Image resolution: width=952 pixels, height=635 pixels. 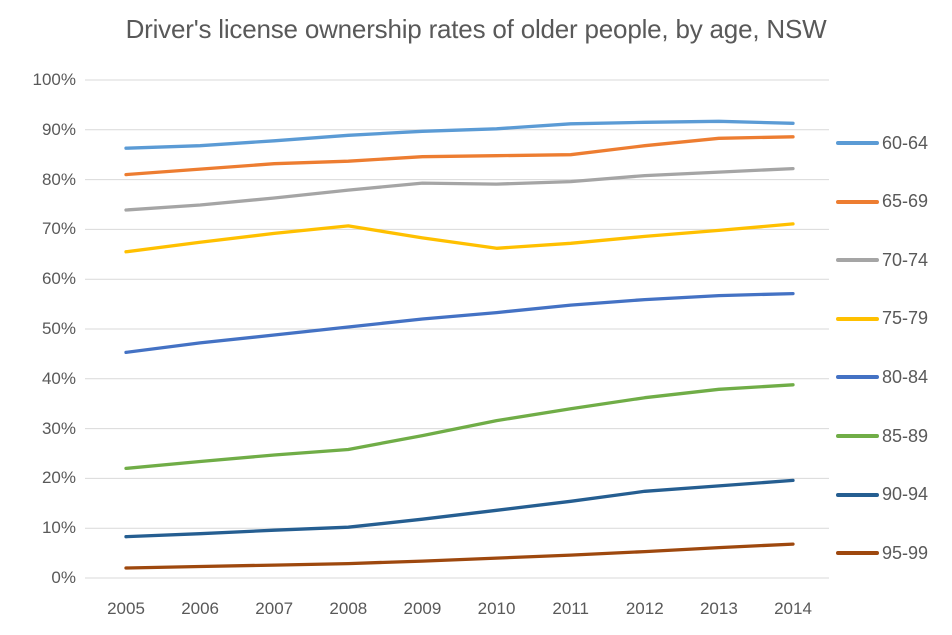 I want to click on legend-item-75-79: 75-79, so click(x=882, y=319).